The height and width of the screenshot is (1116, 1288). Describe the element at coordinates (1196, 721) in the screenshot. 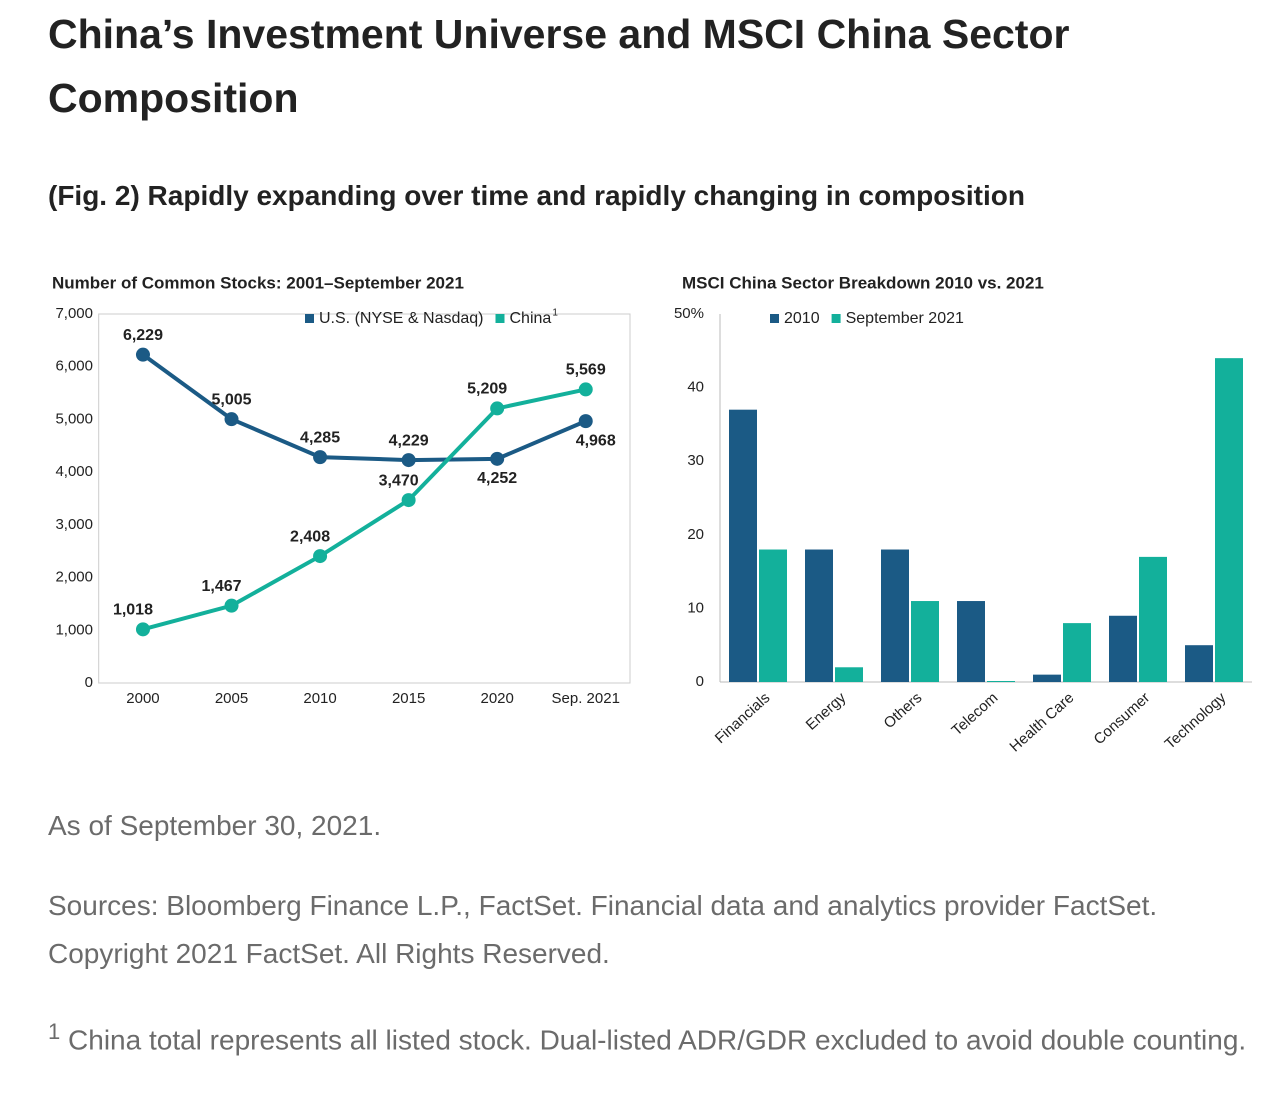

I see `x-tick-label: Technology` at that location.